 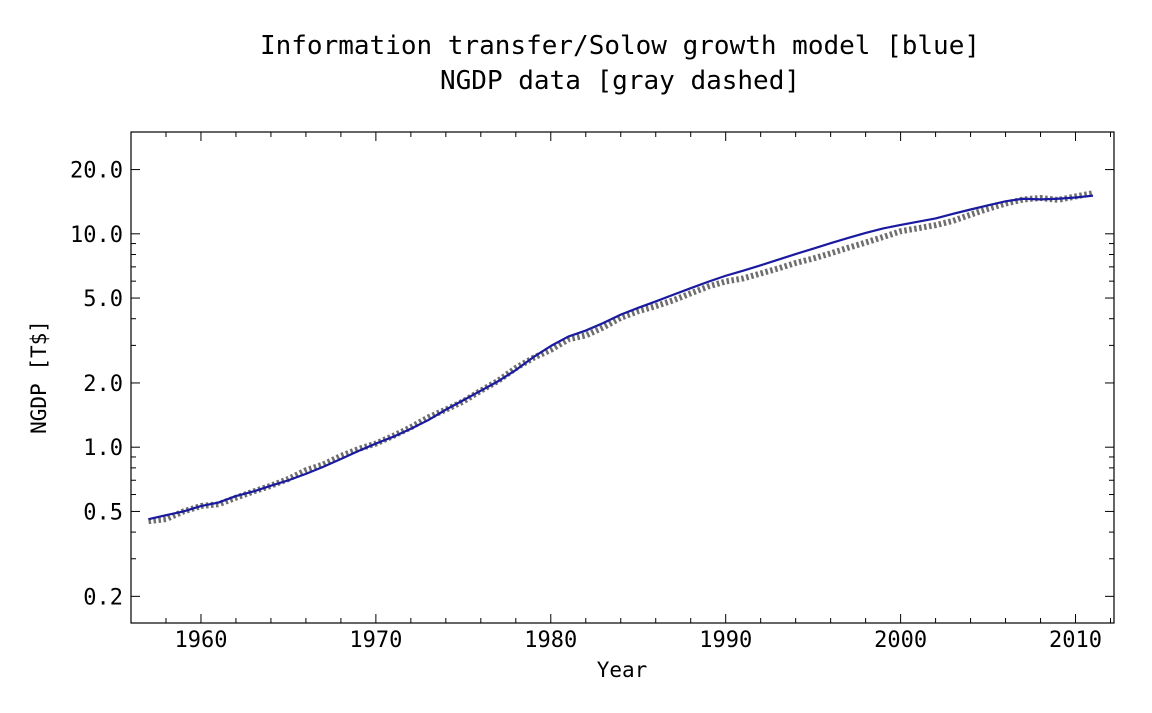 I want to click on chart-title-line-2: NGDP data [gray dashed], so click(x=620, y=81).